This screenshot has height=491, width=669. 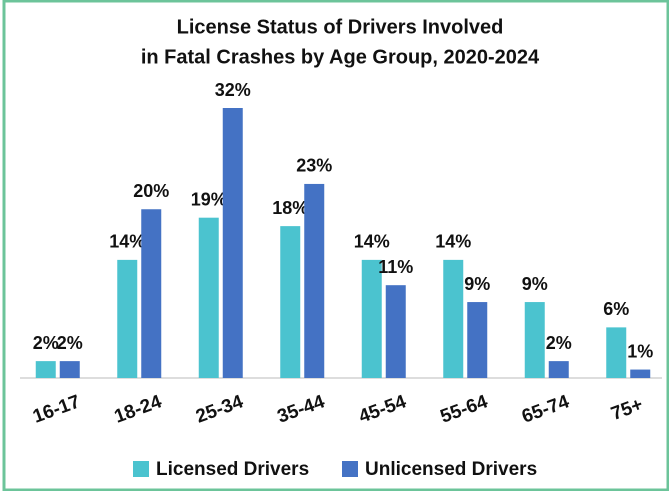 What do you see at coordinates (314, 166) in the screenshot?
I see `data-label: 23%` at bounding box center [314, 166].